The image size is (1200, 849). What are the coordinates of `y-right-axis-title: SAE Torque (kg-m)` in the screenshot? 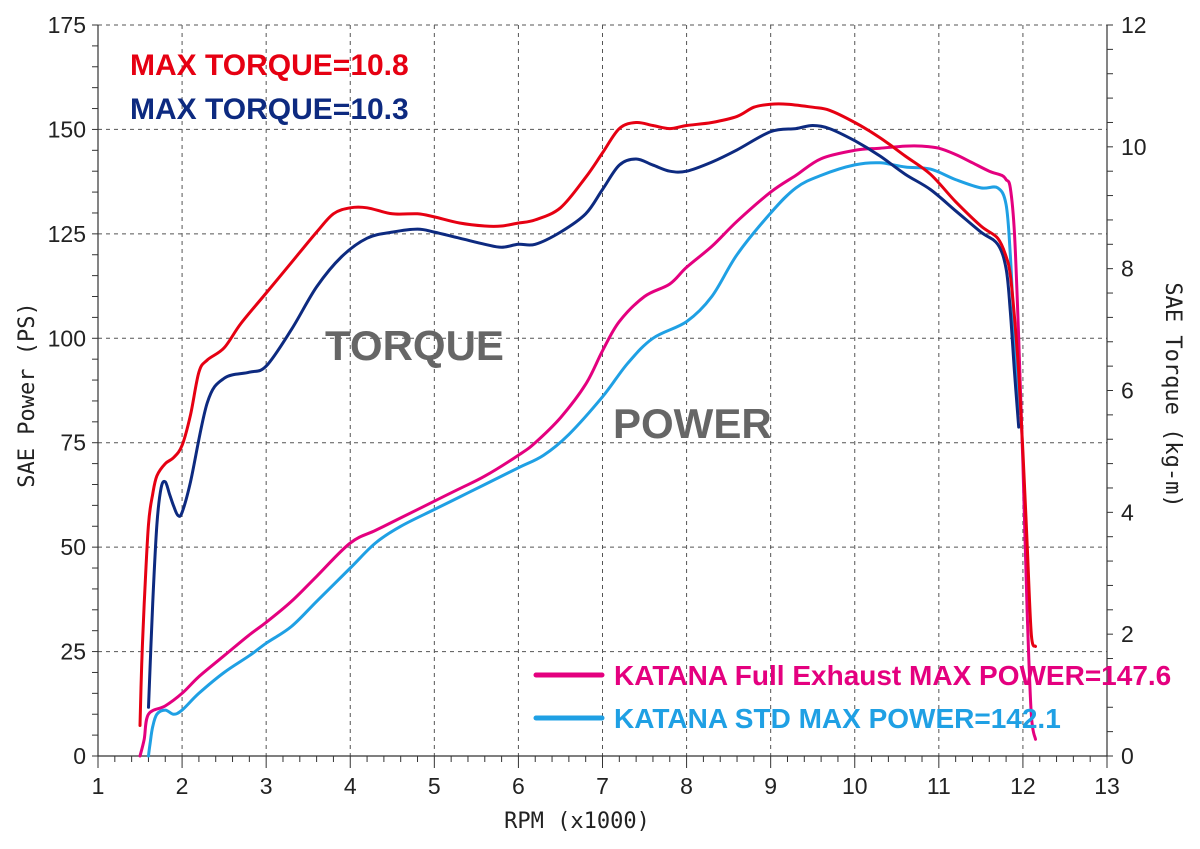 It's located at (1172, 394).